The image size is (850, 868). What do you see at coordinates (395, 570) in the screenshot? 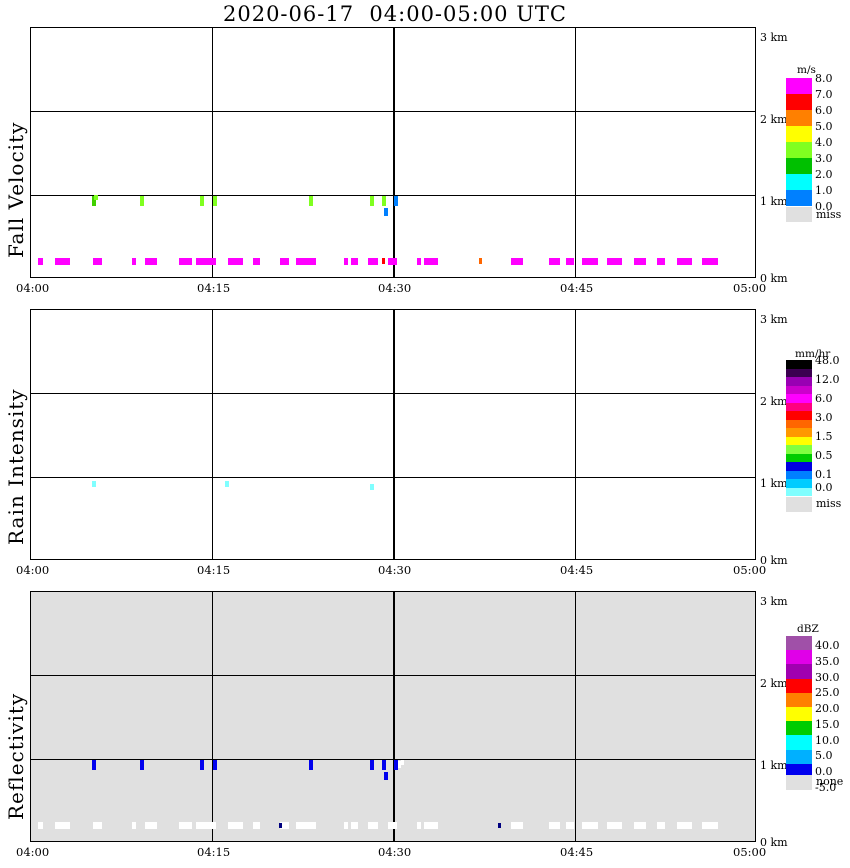
I see `xtick-0430-p2: 04:30` at bounding box center [395, 570].